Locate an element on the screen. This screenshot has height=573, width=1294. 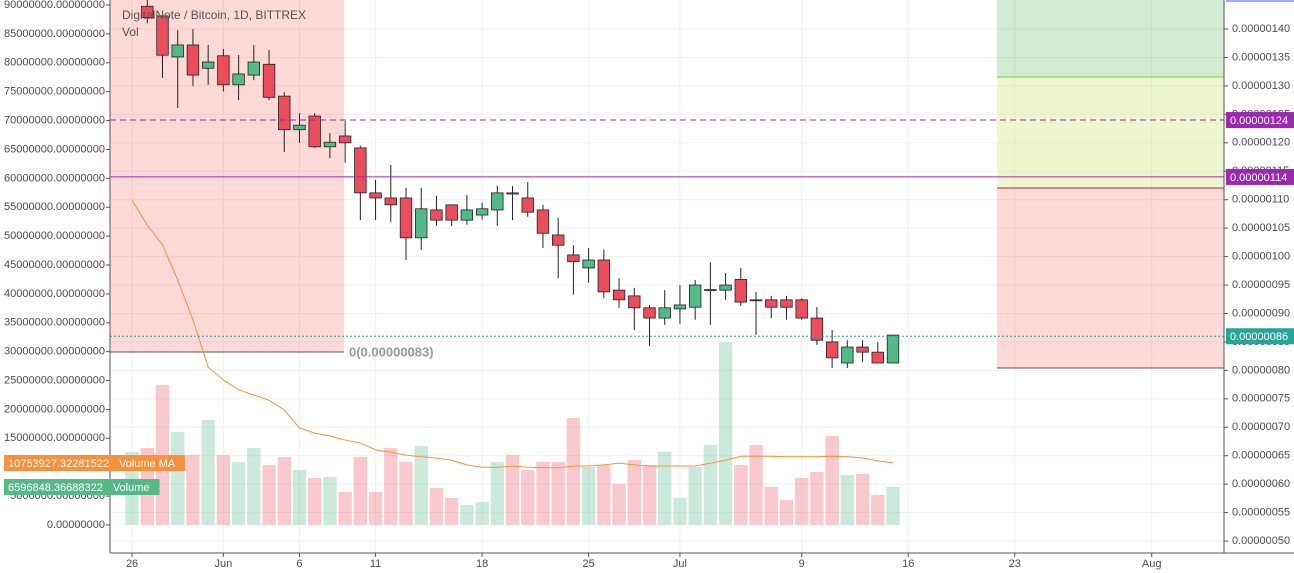
chart-subtitle: Vol is located at coordinates (130, 32).